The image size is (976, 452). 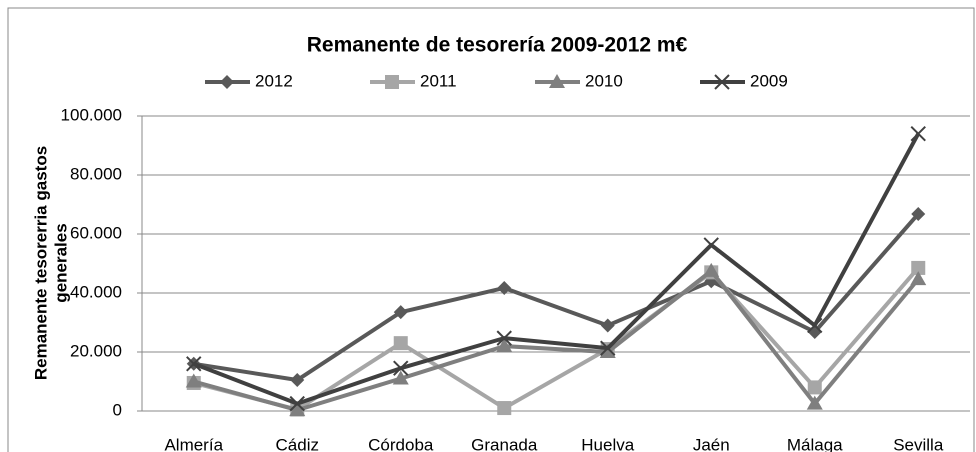 I want to click on y-axis-title-line: Remanente tesorerria gastos, so click(x=40, y=263).